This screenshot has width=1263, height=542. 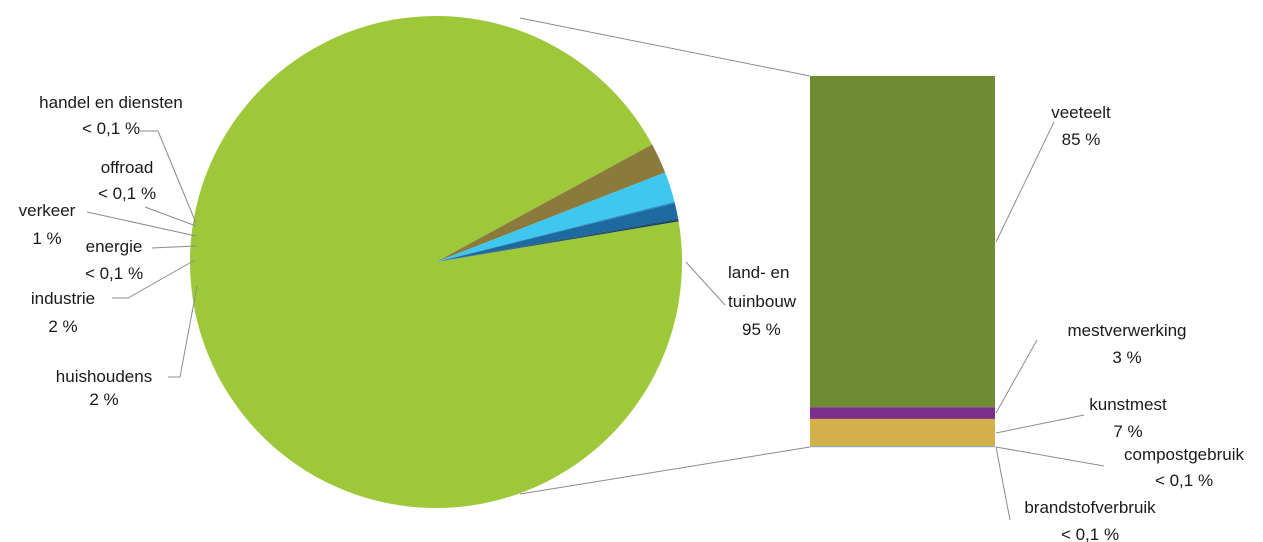 I want to click on value-label: 3 %, so click(x=1126, y=357).